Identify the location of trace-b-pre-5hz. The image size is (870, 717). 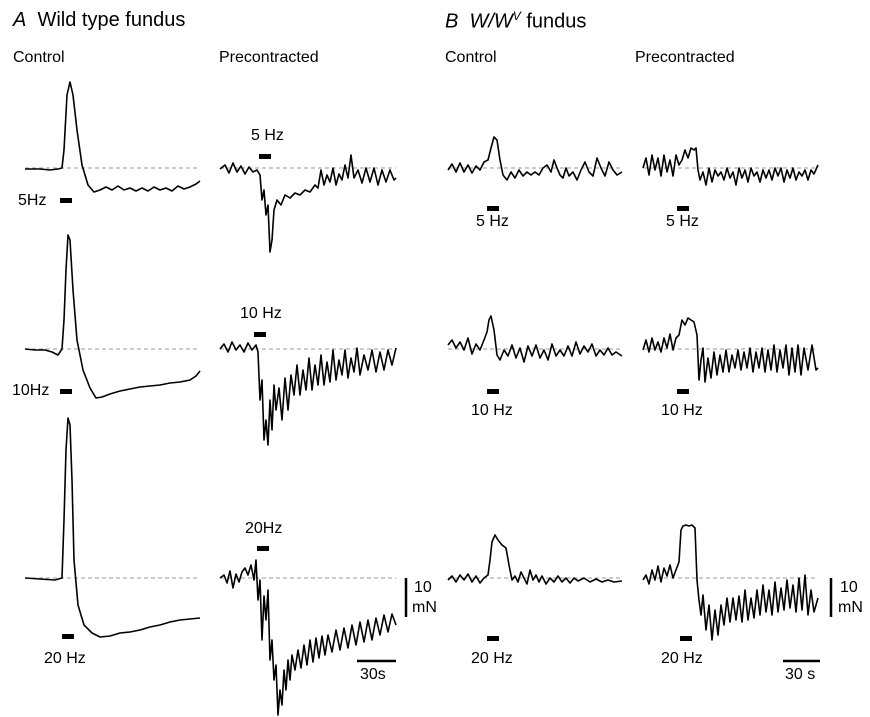
(730, 166).